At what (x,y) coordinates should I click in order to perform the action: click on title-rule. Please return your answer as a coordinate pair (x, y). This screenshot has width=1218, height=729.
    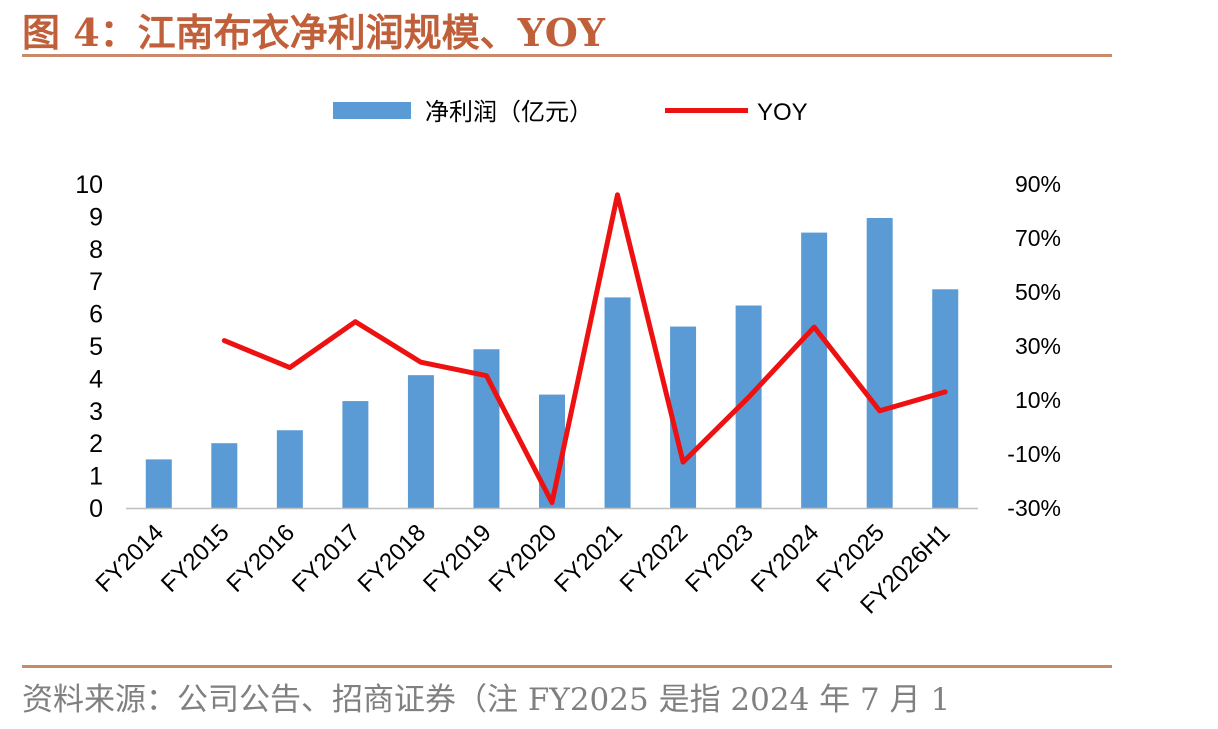
    Looking at the image, I should click on (567, 55).